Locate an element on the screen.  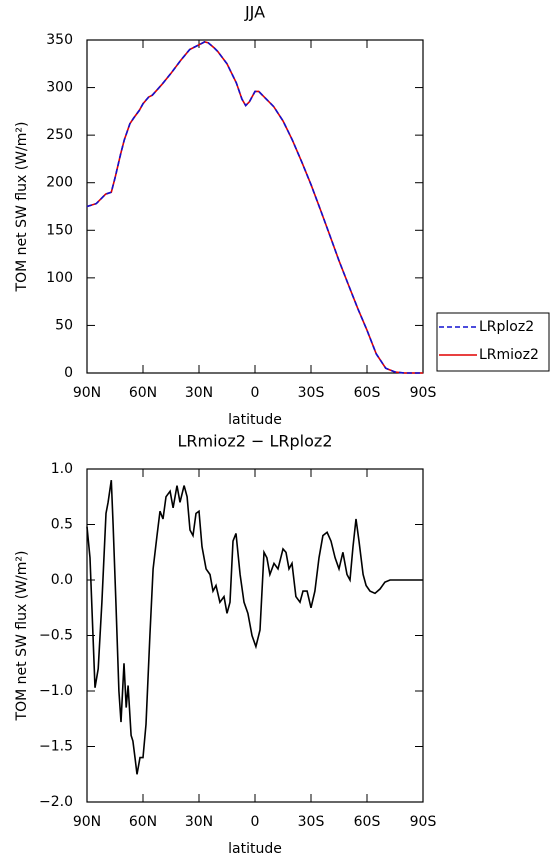
y-tick-label: 150 is located at coordinates (59, 230).